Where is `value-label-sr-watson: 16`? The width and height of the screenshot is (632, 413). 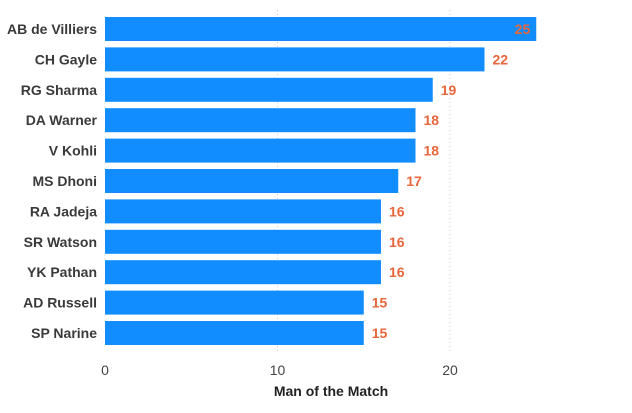
value-label-sr-watson: 16 is located at coordinates (397, 242).